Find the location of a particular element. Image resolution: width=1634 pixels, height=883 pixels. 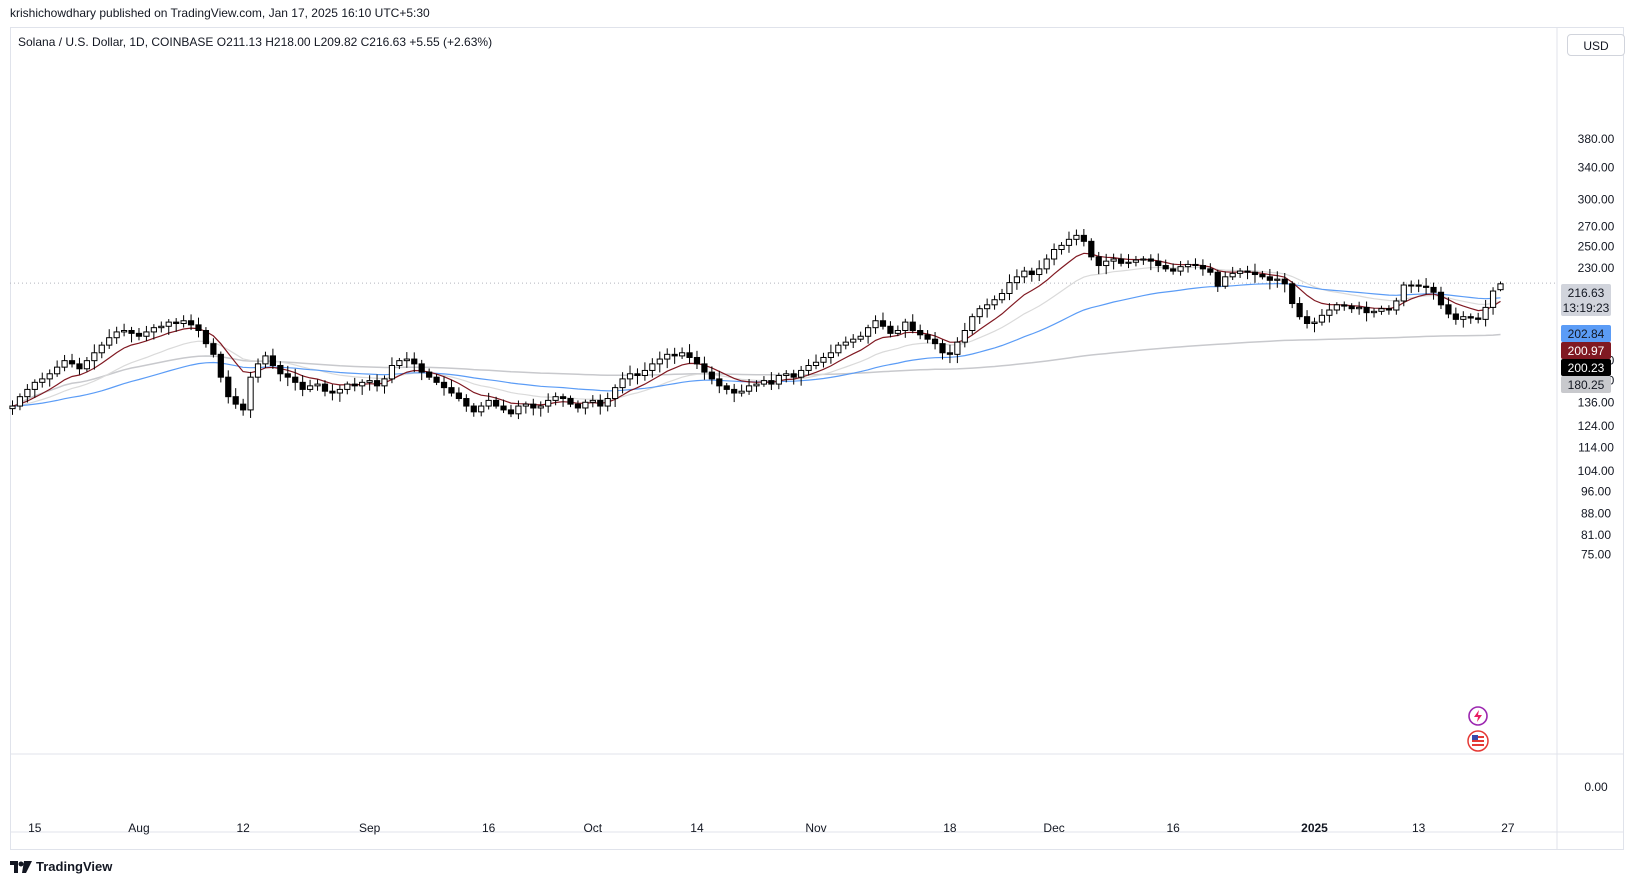

x-tick-label: Aug is located at coordinates (138, 828).